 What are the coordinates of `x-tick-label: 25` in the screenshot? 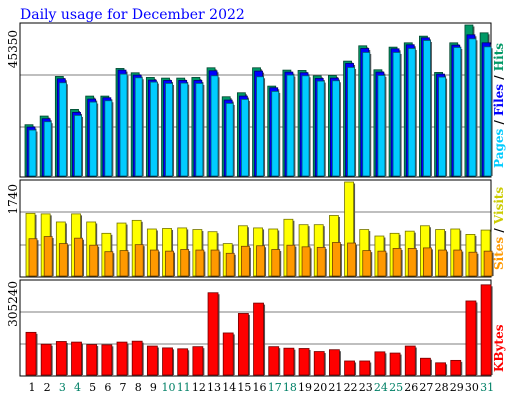 It's located at (396, 387).